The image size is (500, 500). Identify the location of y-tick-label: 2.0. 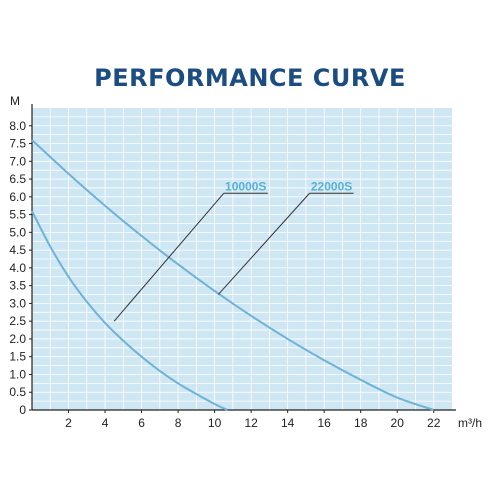
(17, 339).